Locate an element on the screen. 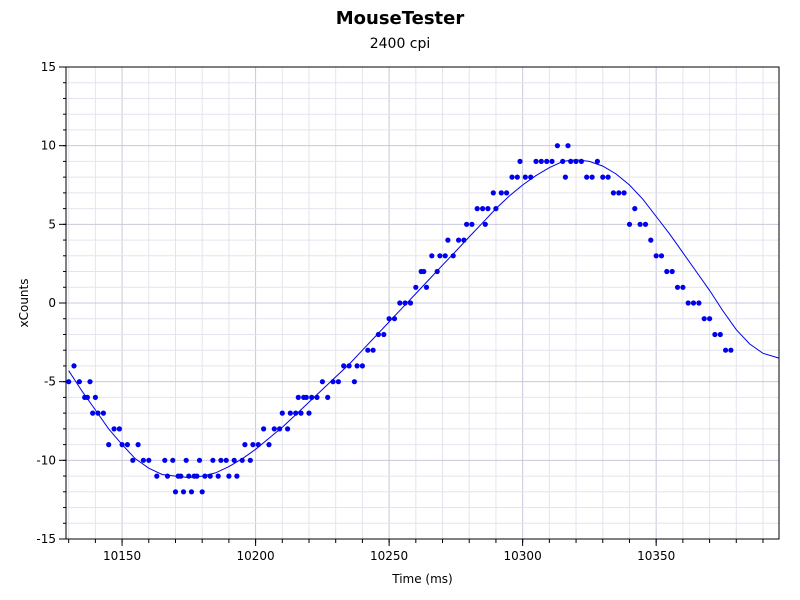 This screenshot has height=600, width=800. x-tick-label: 10200 is located at coordinates (256, 556).